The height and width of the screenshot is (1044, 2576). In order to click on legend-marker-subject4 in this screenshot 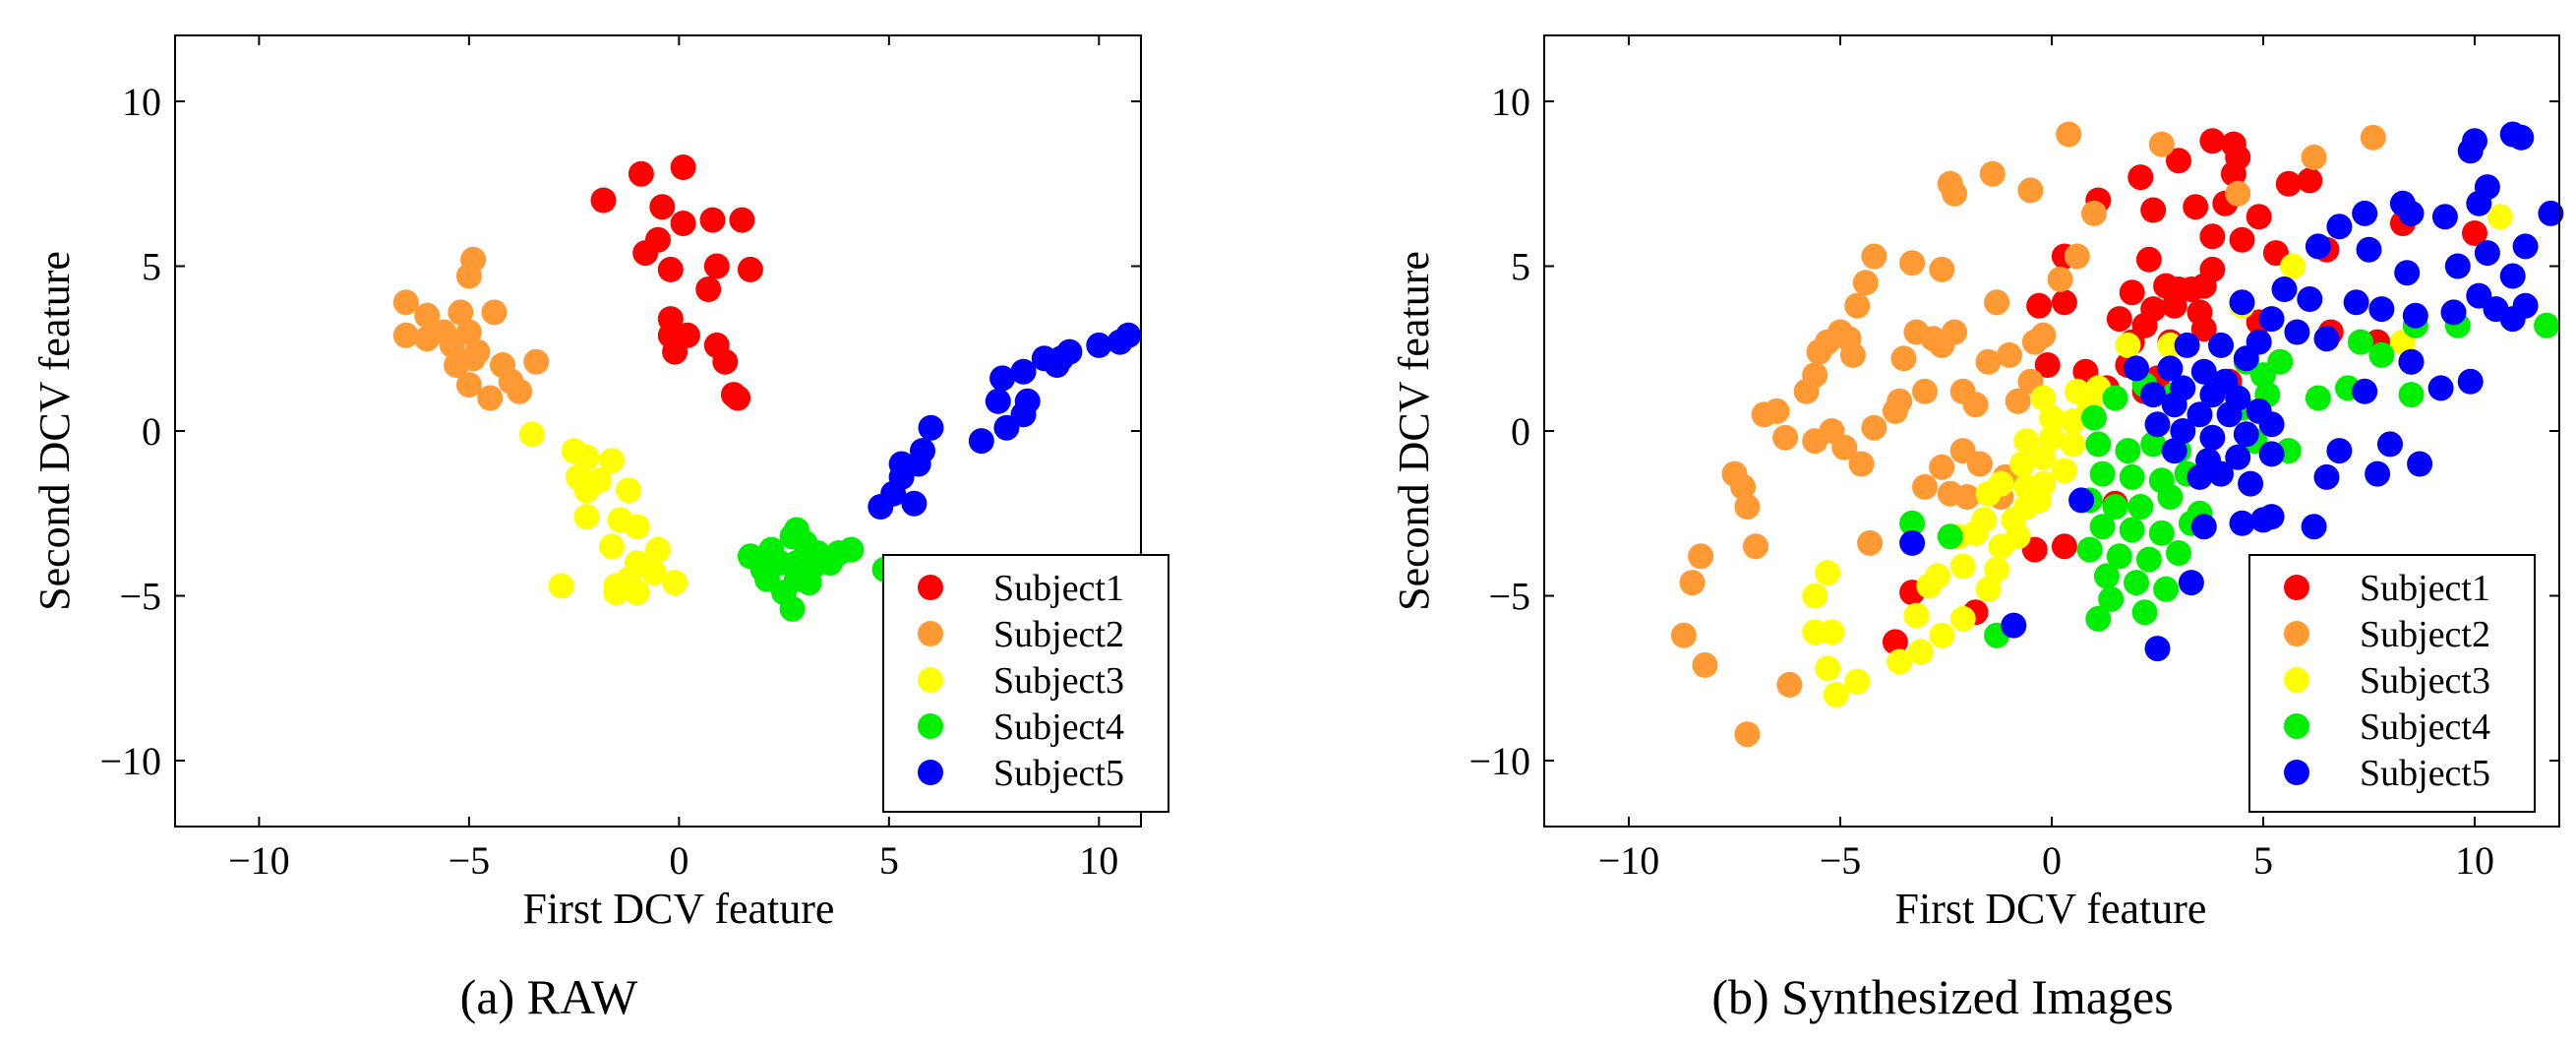, I will do `click(931, 726)`.